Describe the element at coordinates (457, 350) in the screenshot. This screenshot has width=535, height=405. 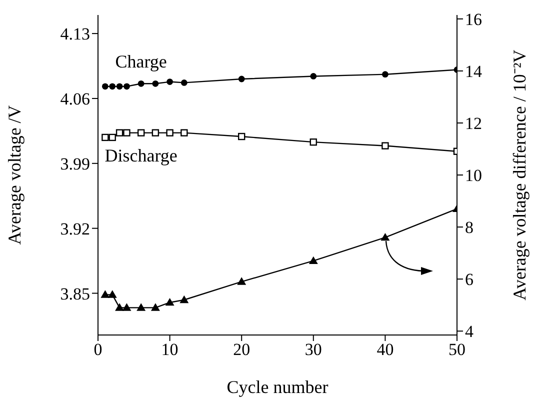
I see `x-tick-label: 50` at that location.